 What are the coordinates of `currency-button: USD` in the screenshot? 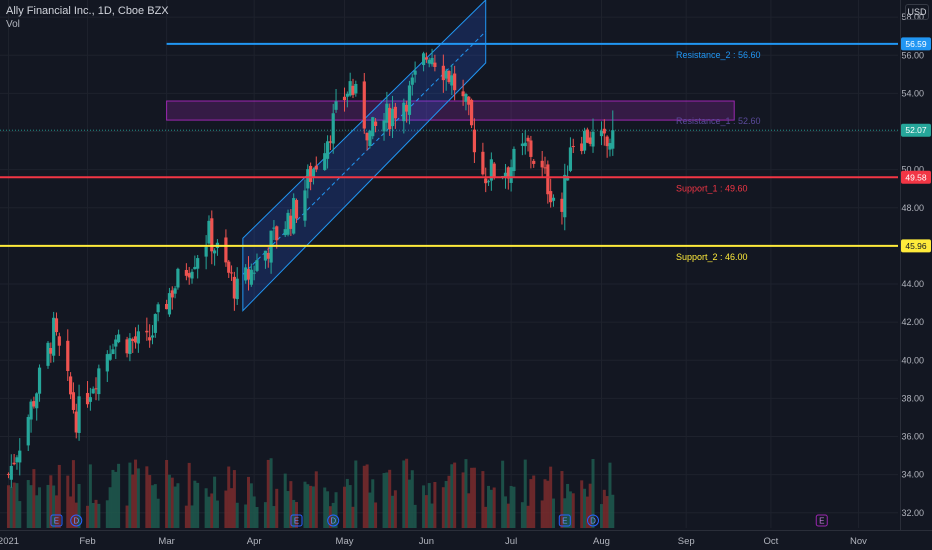 It's located at (917, 12).